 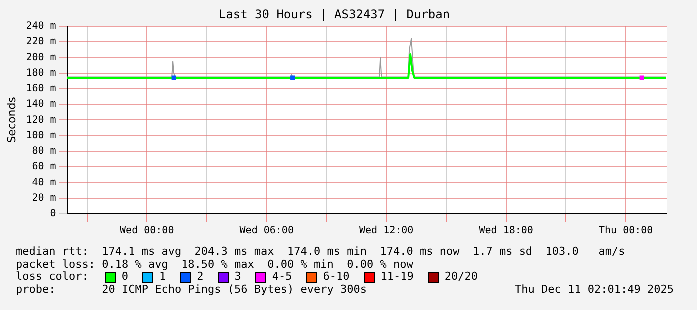 I want to click on y-axis-title: Seconds, so click(x=11, y=120).